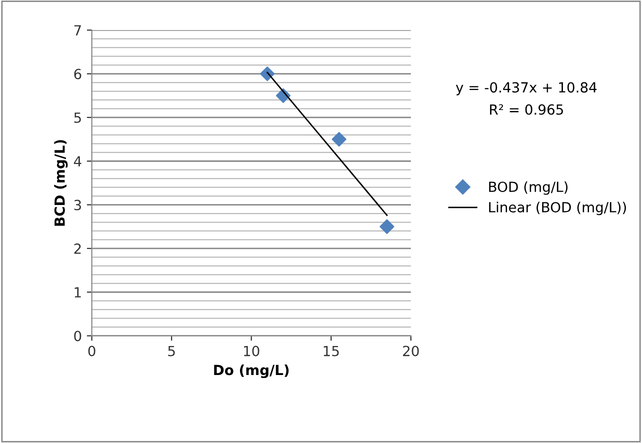 The width and height of the screenshot is (642, 443). What do you see at coordinates (92, 351) in the screenshot?
I see `x-tick-label: 0` at bounding box center [92, 351].